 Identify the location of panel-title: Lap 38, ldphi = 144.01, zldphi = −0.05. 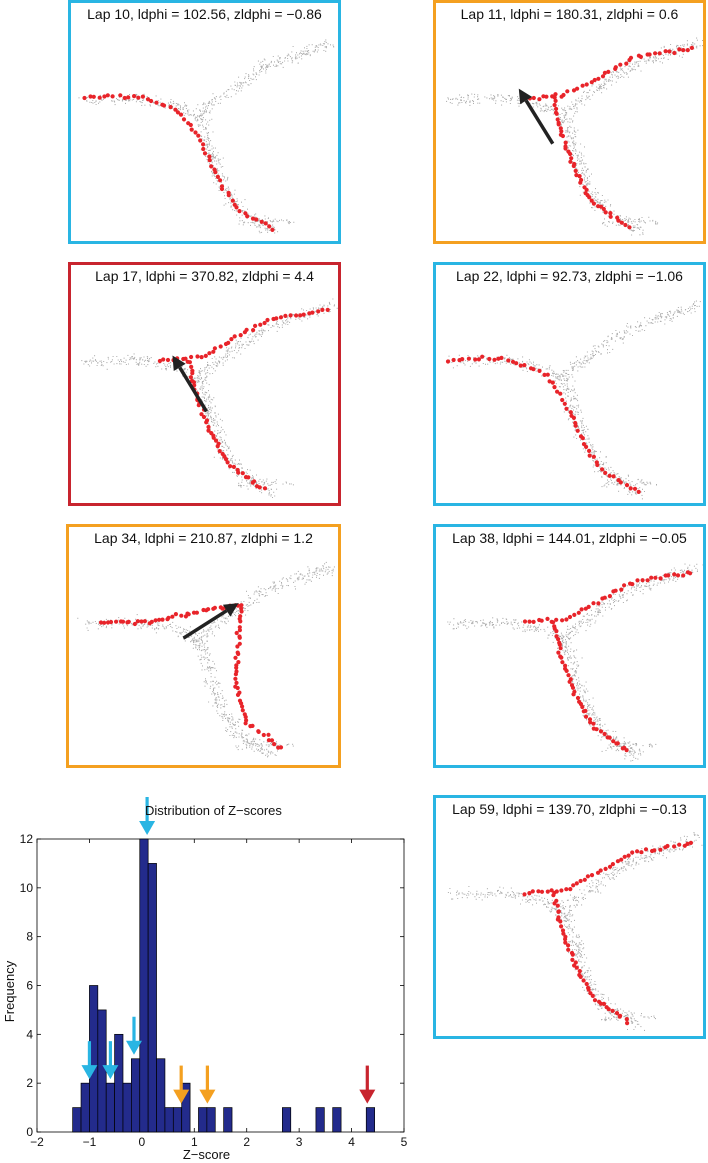
(569, 538).